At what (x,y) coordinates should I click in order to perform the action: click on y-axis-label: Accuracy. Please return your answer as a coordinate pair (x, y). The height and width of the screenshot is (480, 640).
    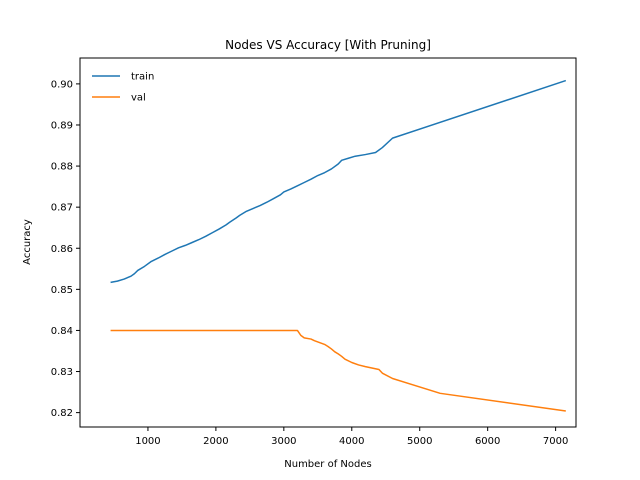
    Looking at the image, I should click on (27, 242).